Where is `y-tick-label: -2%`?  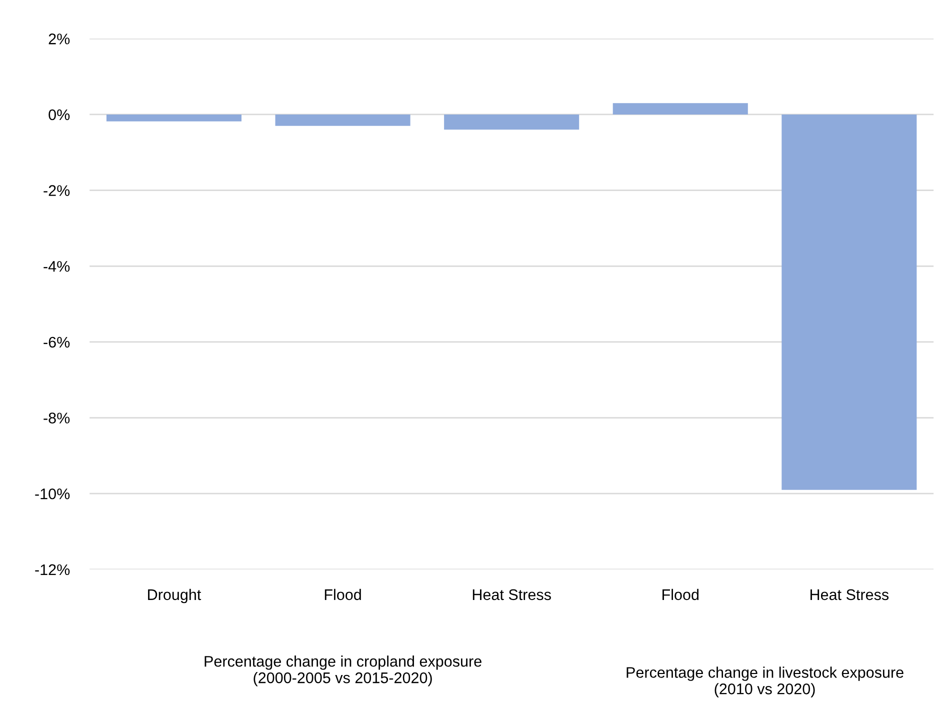 y-tick-label: -2% is located at coordinates (57, 190).